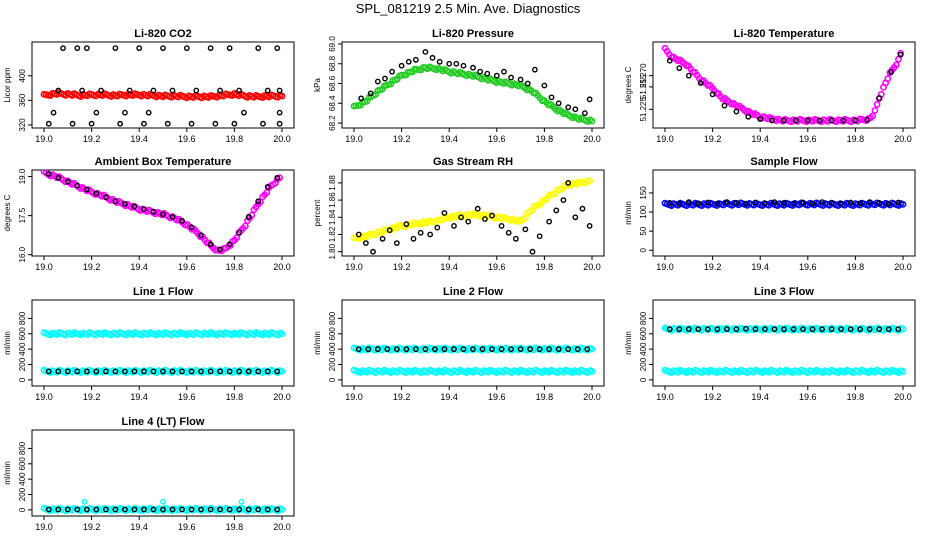 The width and height of the screenshot is (936, 540). I want to click on y-tick-label: 200, so click(332, 364).